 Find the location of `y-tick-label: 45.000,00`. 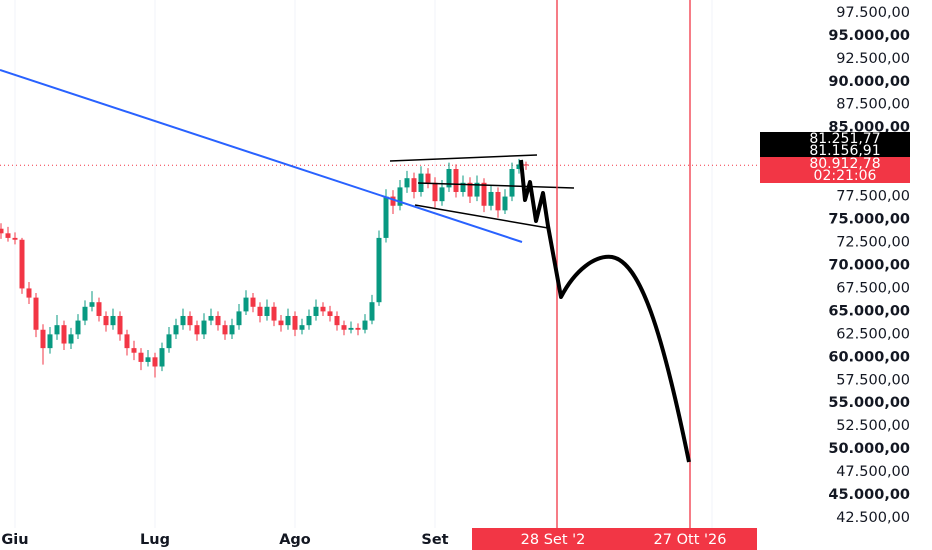

y-tick-label: 45.000,00 is located at coordinates (869, 495).